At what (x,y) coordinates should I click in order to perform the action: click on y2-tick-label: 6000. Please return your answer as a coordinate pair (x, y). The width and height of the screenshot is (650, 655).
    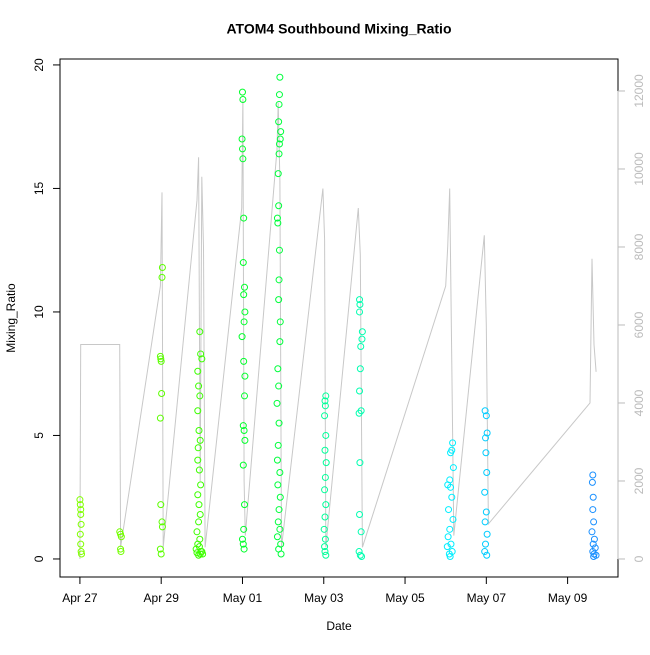
    Looking at the image, I should click on (639, 324).